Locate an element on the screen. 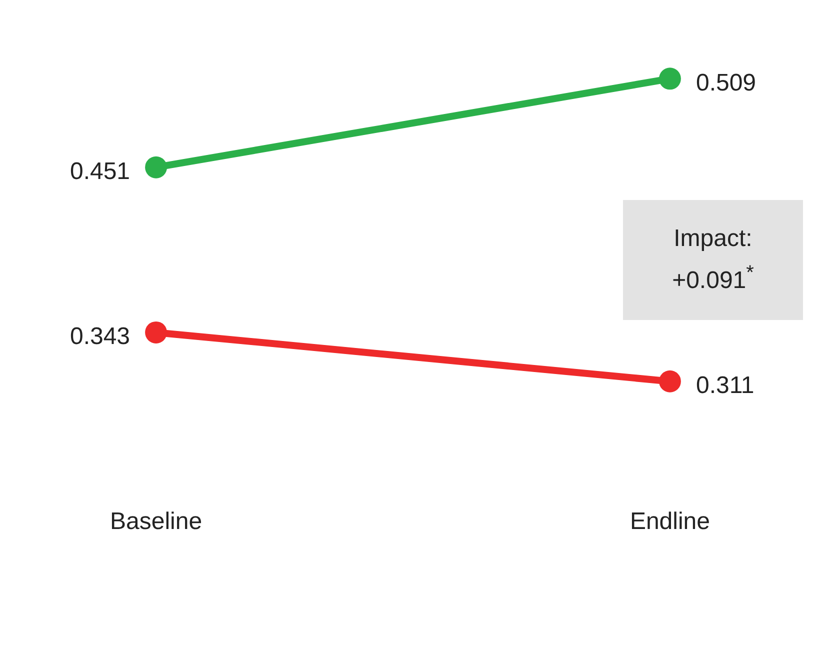 This screenshot has width=820, height=655. data-label: 0.343 is located at coordinates (100, 336).